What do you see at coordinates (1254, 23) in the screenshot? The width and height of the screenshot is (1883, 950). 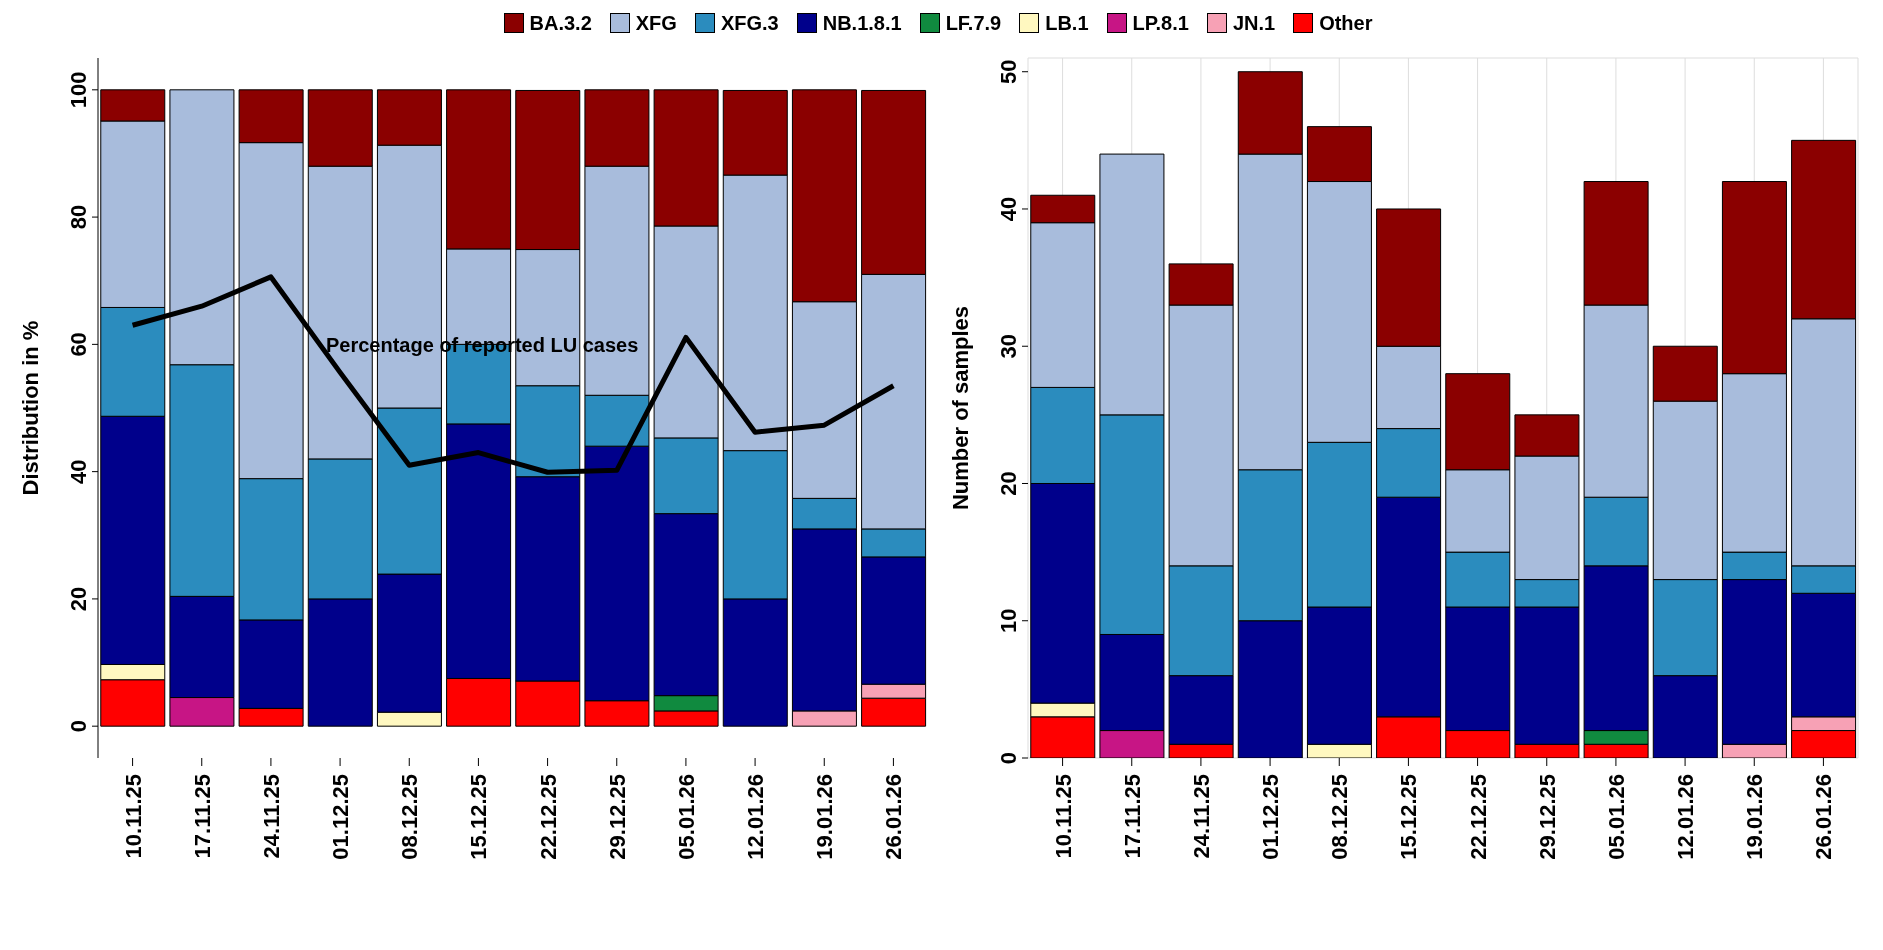 I see `legend-label: JN.1` at bounding box center [1254, 23].